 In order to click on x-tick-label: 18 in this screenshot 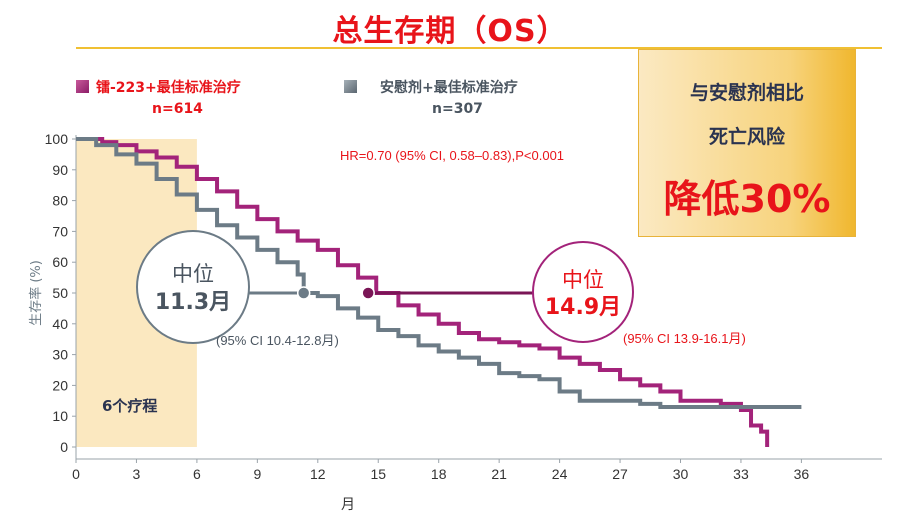, I will do `click(439, 474)`.